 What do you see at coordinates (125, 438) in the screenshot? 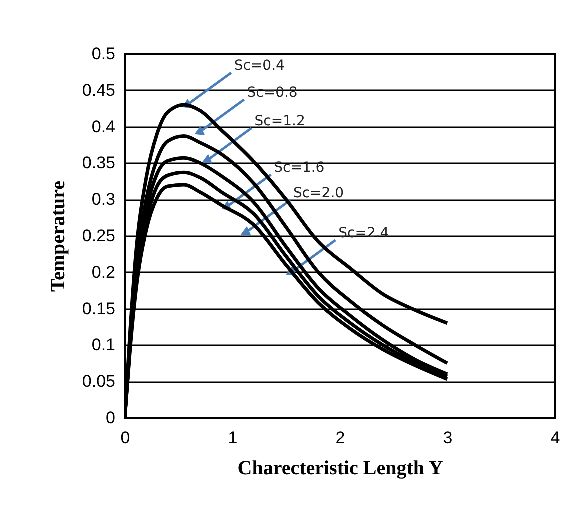
I see `x-tick-label: 0` at bounding box center [125, 438].